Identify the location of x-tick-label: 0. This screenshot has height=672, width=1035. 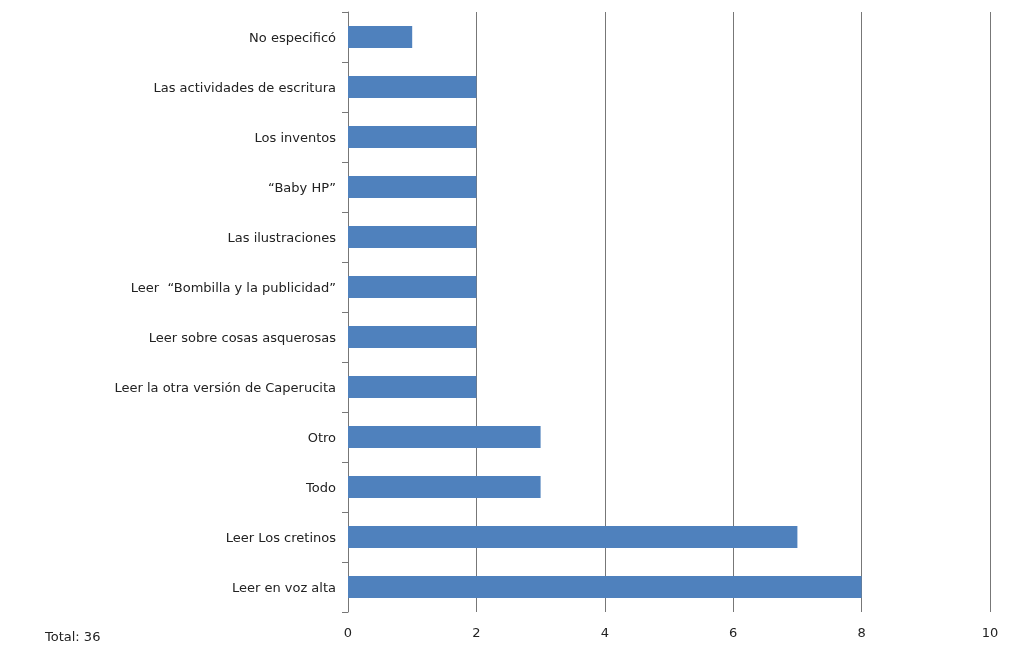
(348, 632).